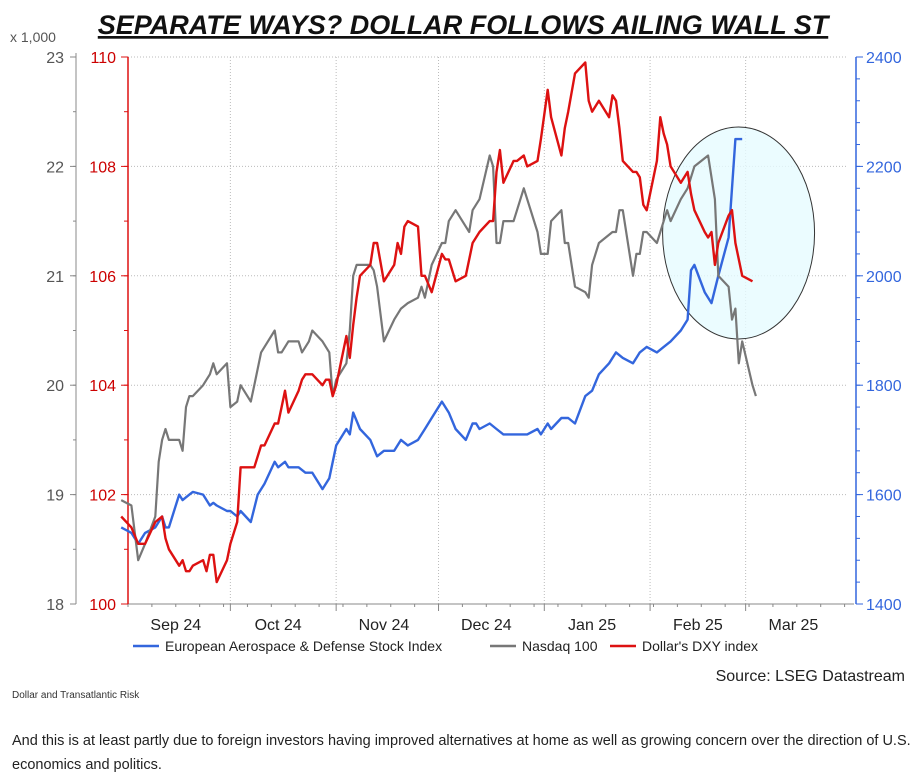  What do you see at coordinates (560, 646) in the screenshot?
I see `legend-label: Nasdaq 100` at bounding box center [560, 646].